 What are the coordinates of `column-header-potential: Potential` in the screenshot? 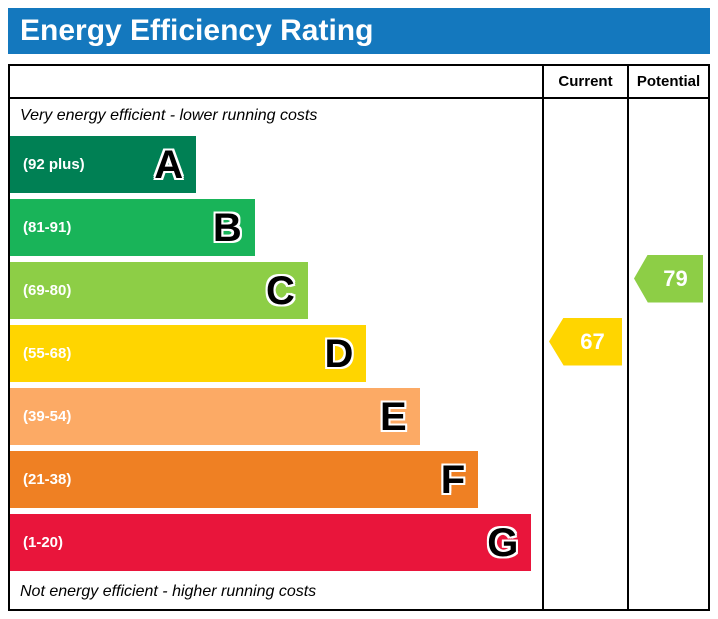 It's located at (667, 81).